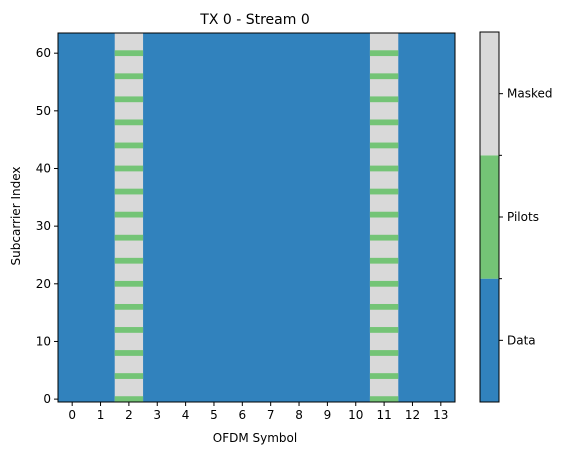 The height and width of the screenshot is (455, 569). I want to click on y-tick-label: 60, so click(43, 53).